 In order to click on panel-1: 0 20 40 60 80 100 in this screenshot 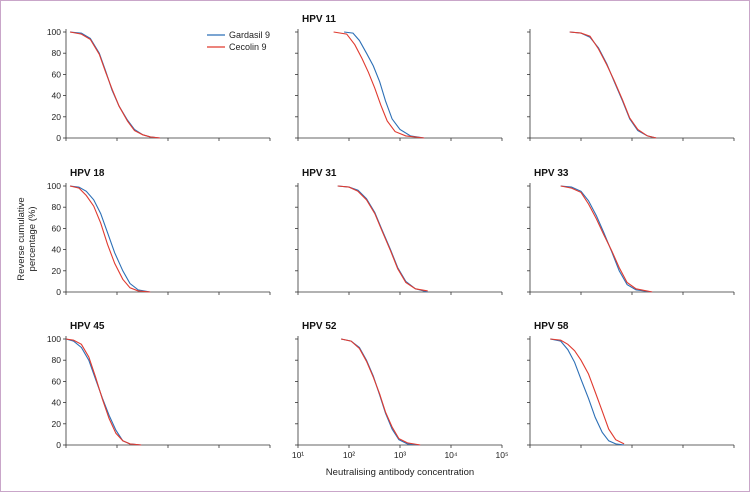, I will do `click(159, 85)`.